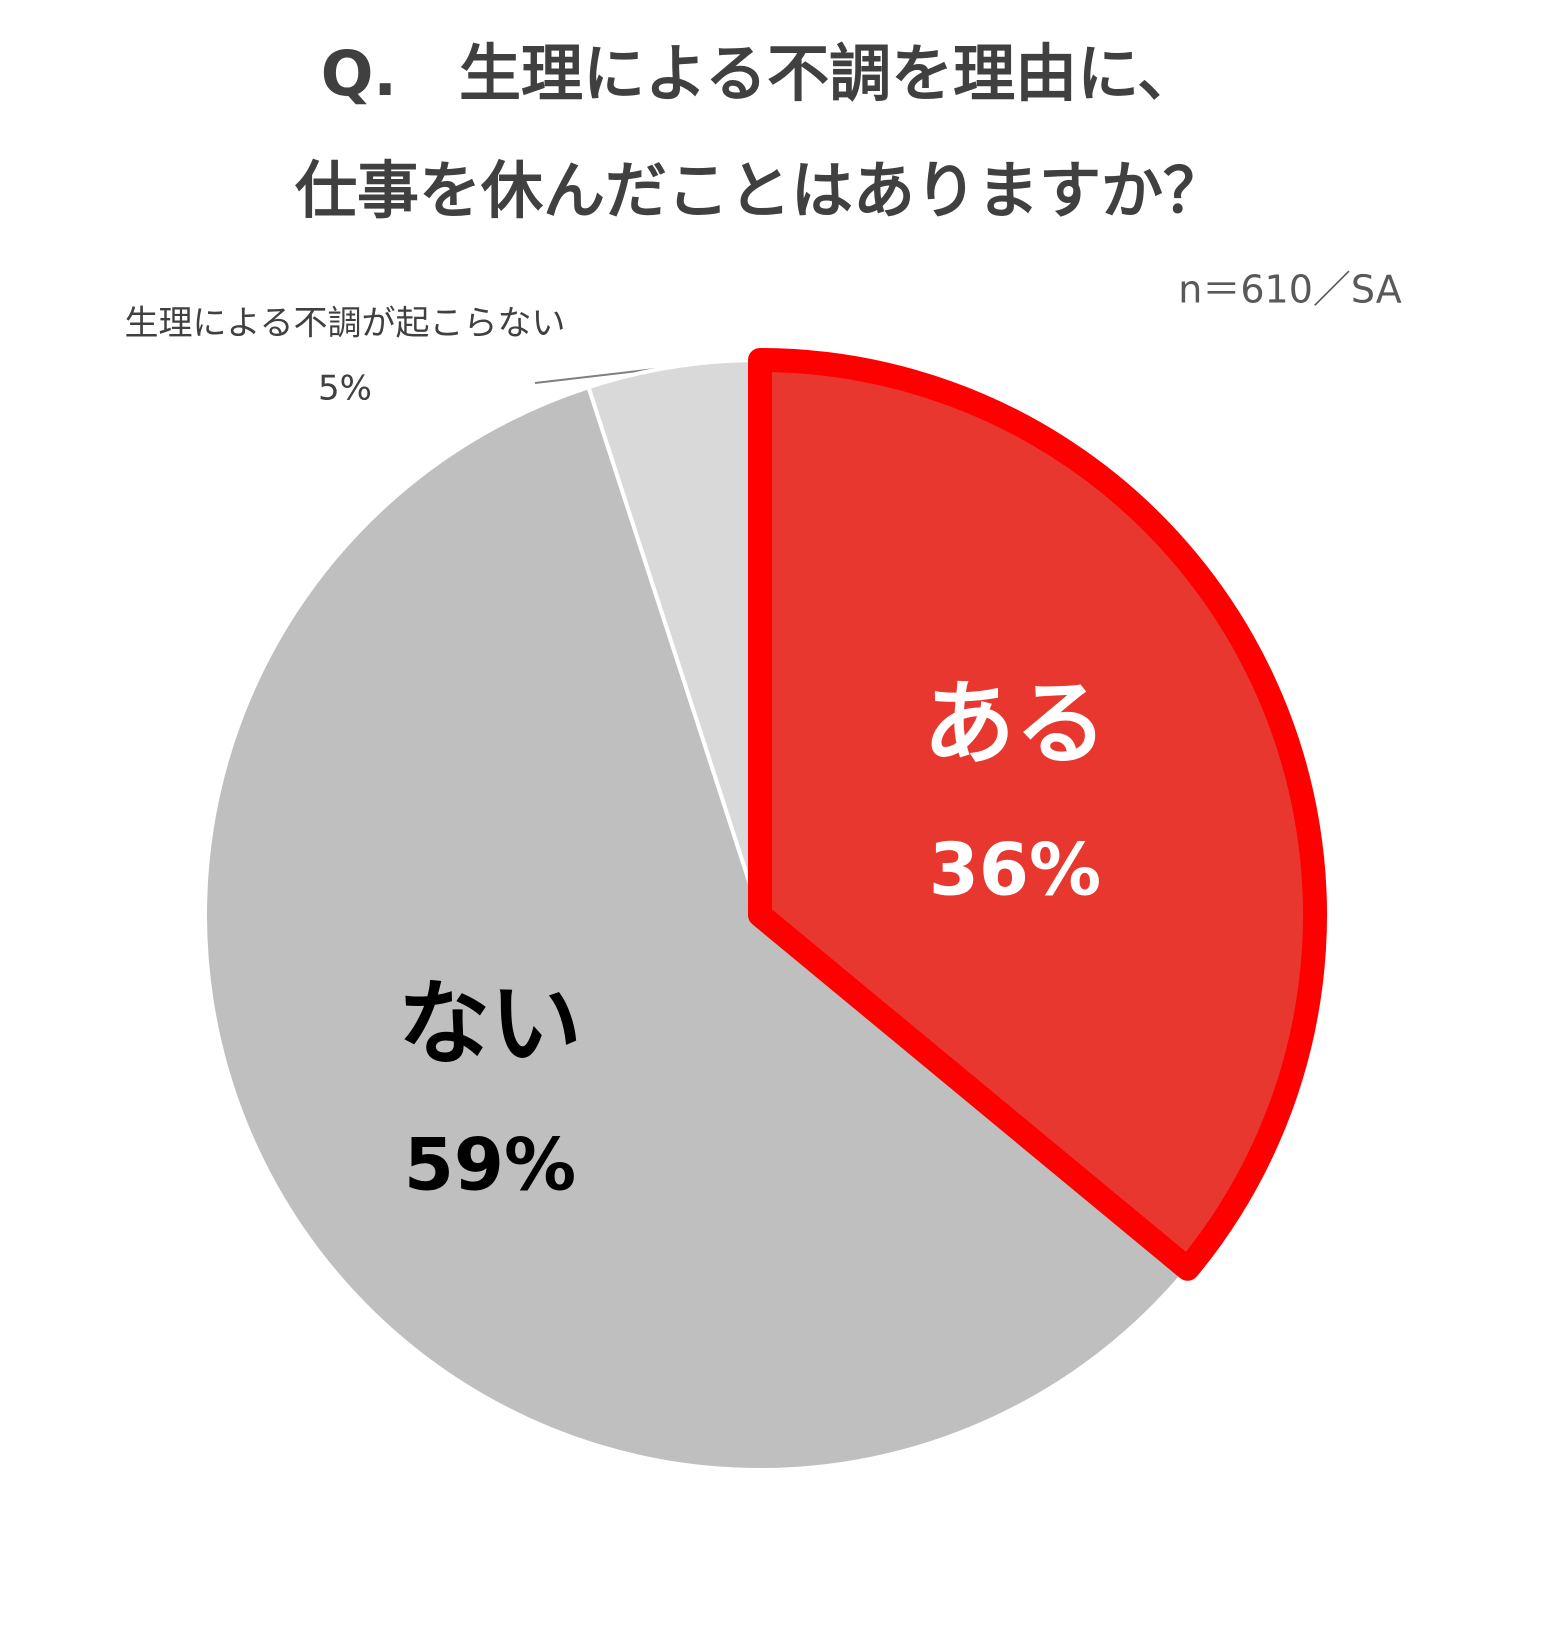 This screenshot has width=1541, height=1626. What do you see at coordinates (490, 1023) in the screenshot?
I see `category-label: ない` at bounding box center [490, 1023].